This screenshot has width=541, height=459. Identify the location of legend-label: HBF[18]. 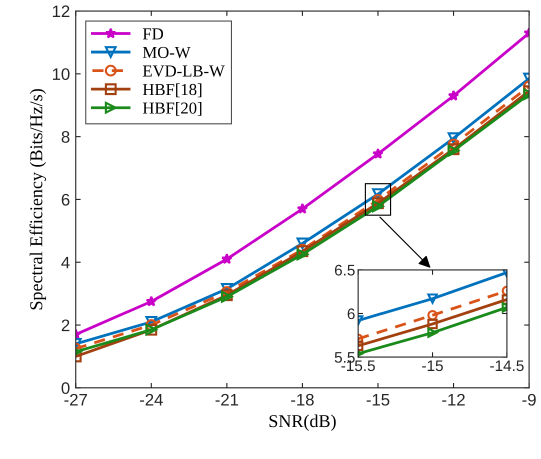
(172, 90).